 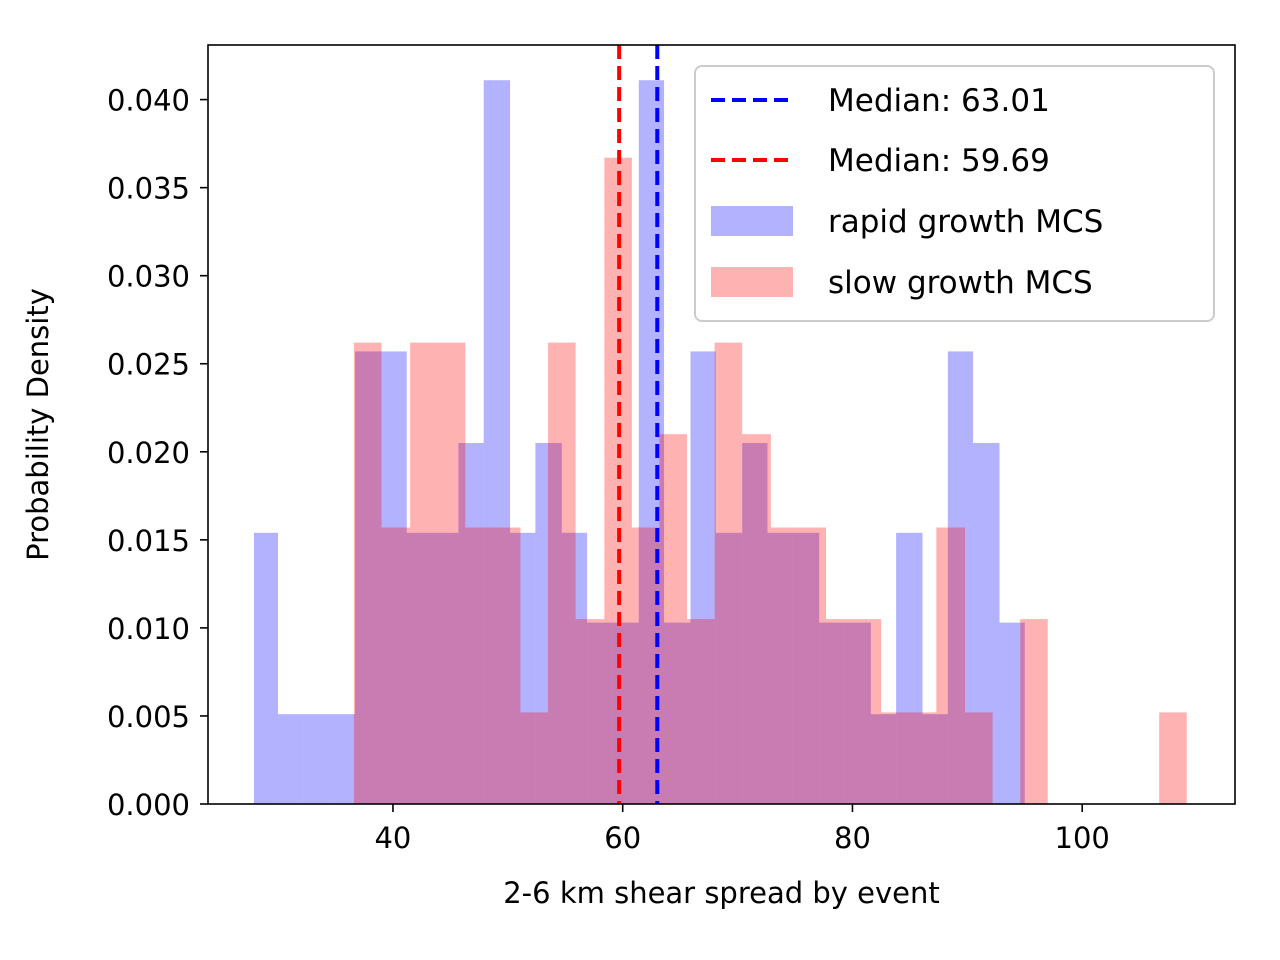 What do you see at coordinates (38, 424) in the screenshot?
I see `y-axis-label: Probability Density` at bounding box center [38, 424].